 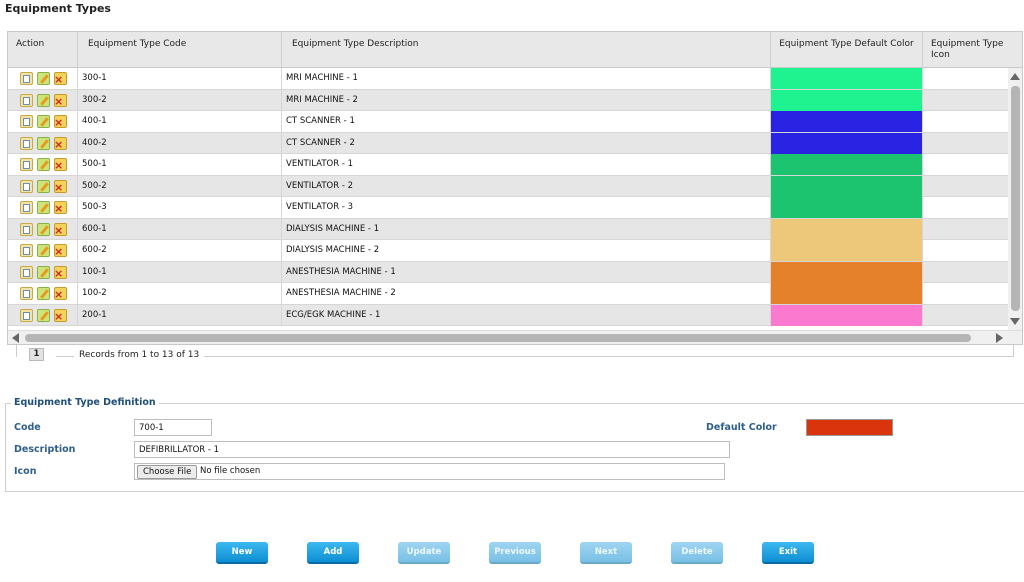 What do you see at coordinates (606, 553) in the screenshot?
I see `next-button: Next` at bounding box center [606, 553].